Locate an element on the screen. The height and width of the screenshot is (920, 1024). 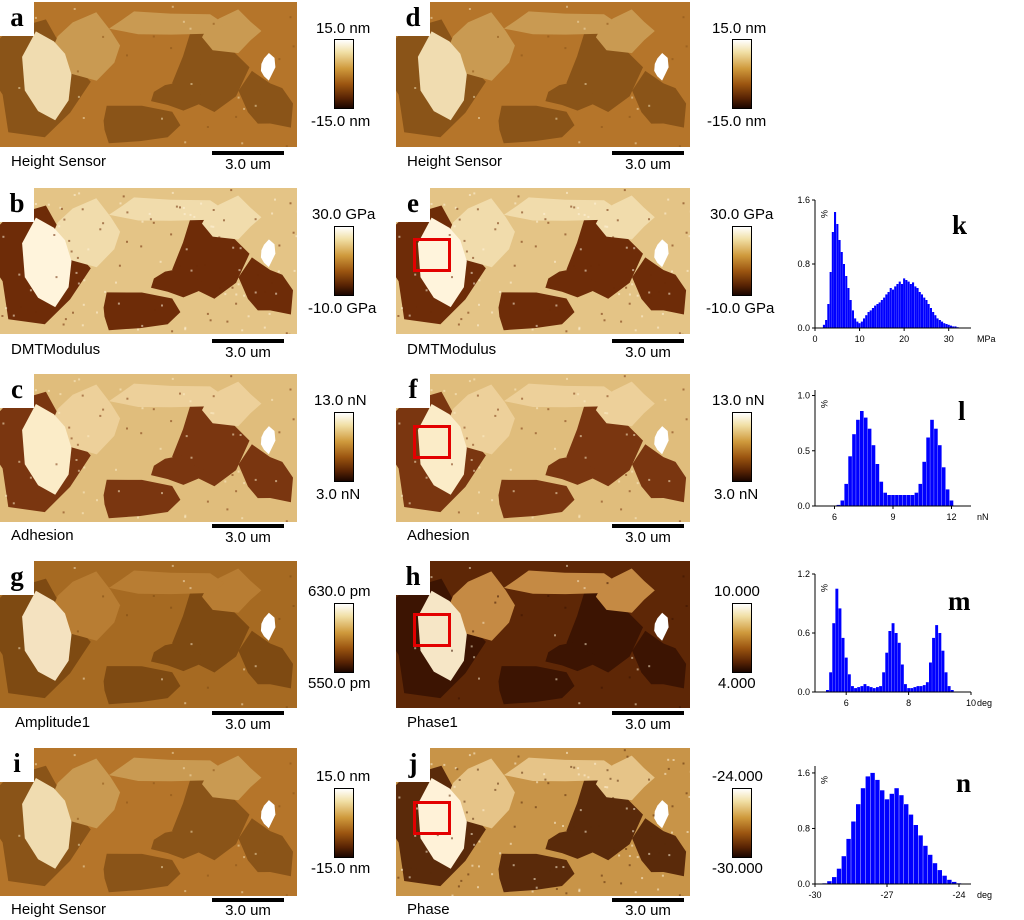
afm-image-f is located at coordinates (543, 448).